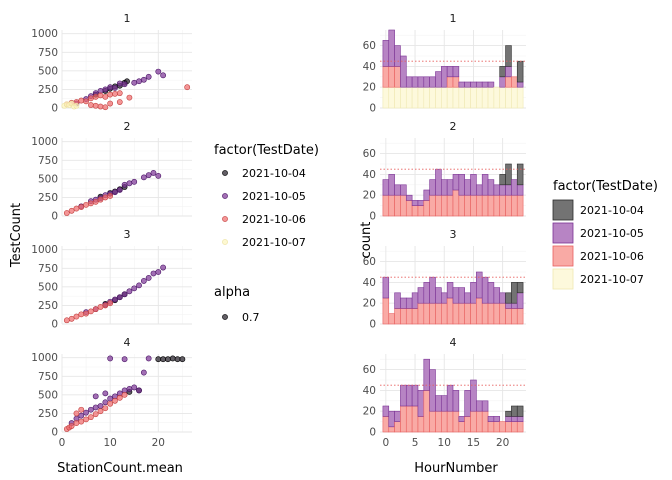 The image size is (672, 480). What do you see at coordinates (453, 234) in the screenshot?
I see `bar-panel-strip: 3` at bounding box center [453, 234].